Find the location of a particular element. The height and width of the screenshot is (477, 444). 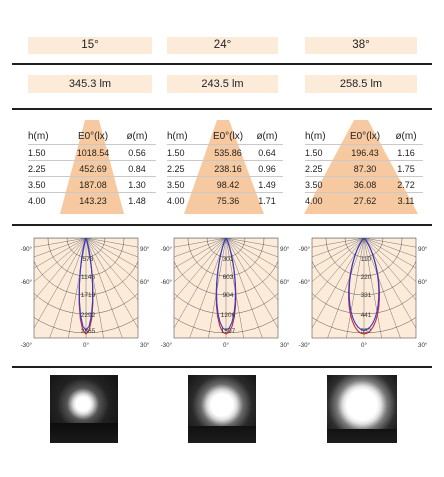

polar-ring-label: 331 is located at coordinates (366, 295).